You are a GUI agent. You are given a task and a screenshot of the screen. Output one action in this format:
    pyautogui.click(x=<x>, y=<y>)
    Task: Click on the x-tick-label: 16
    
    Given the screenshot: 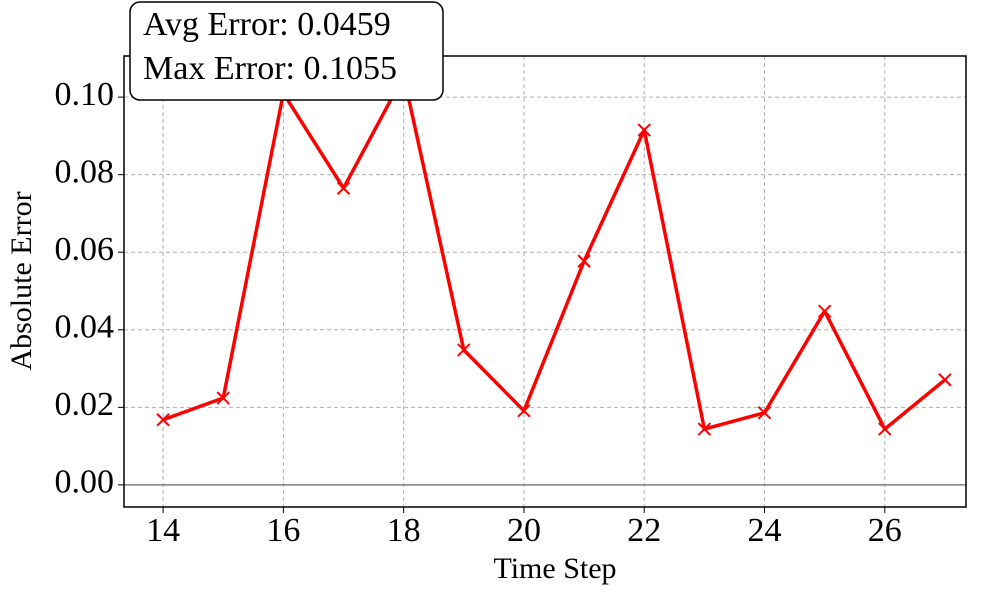 What is the action you would take?
    pyautogui.click(x=283, y=530)
    